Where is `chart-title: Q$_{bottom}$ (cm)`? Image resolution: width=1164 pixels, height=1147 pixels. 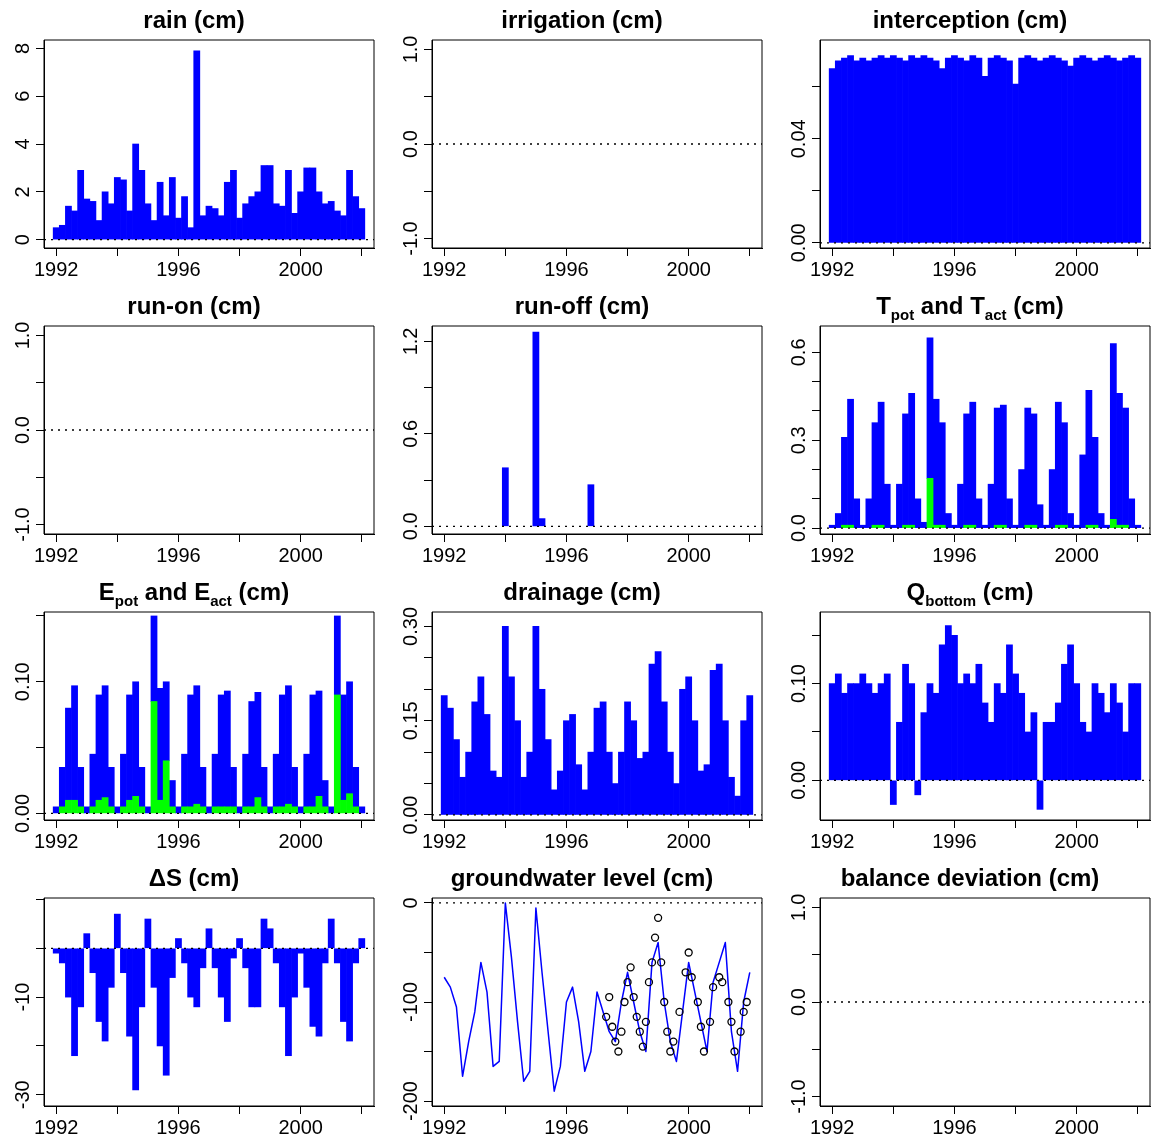 chart-title: Q$_{bottom}$ (cm) is located at coordinates (970, 593).